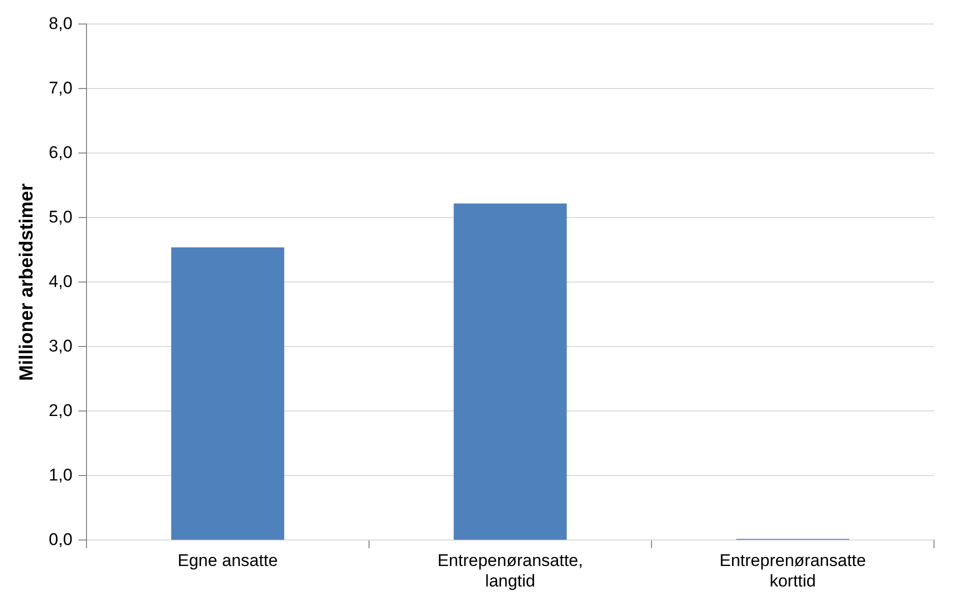 The width and height of the screenshot is (956, 603). I want to click on y-tick-label: 4,0, so click(60, 281).